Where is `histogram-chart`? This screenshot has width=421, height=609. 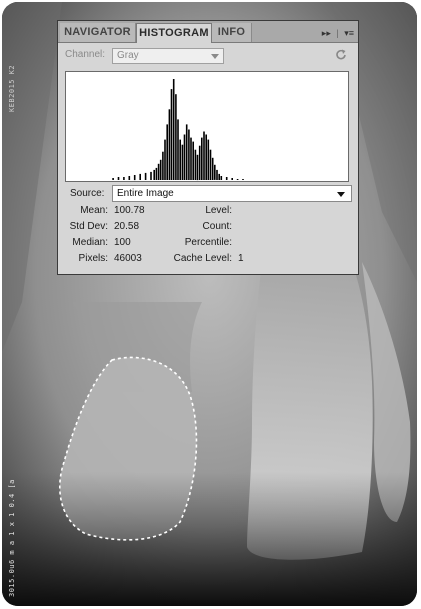 histogram-chart is located at coordinates (207, 126).